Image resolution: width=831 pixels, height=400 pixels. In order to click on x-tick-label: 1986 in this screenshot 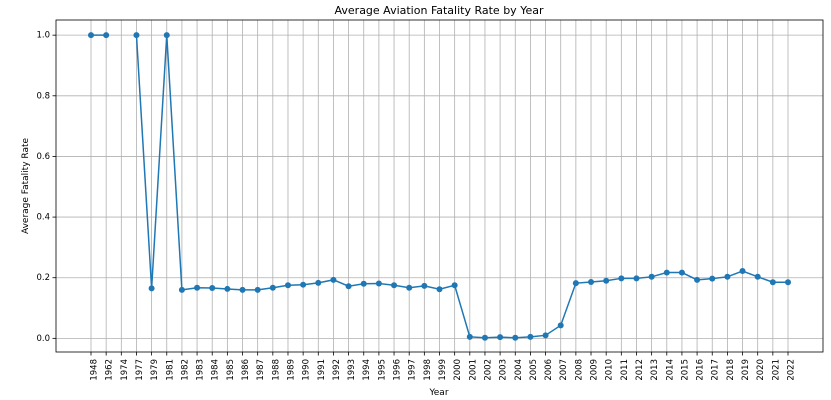, I will do `click(246, 370)`.